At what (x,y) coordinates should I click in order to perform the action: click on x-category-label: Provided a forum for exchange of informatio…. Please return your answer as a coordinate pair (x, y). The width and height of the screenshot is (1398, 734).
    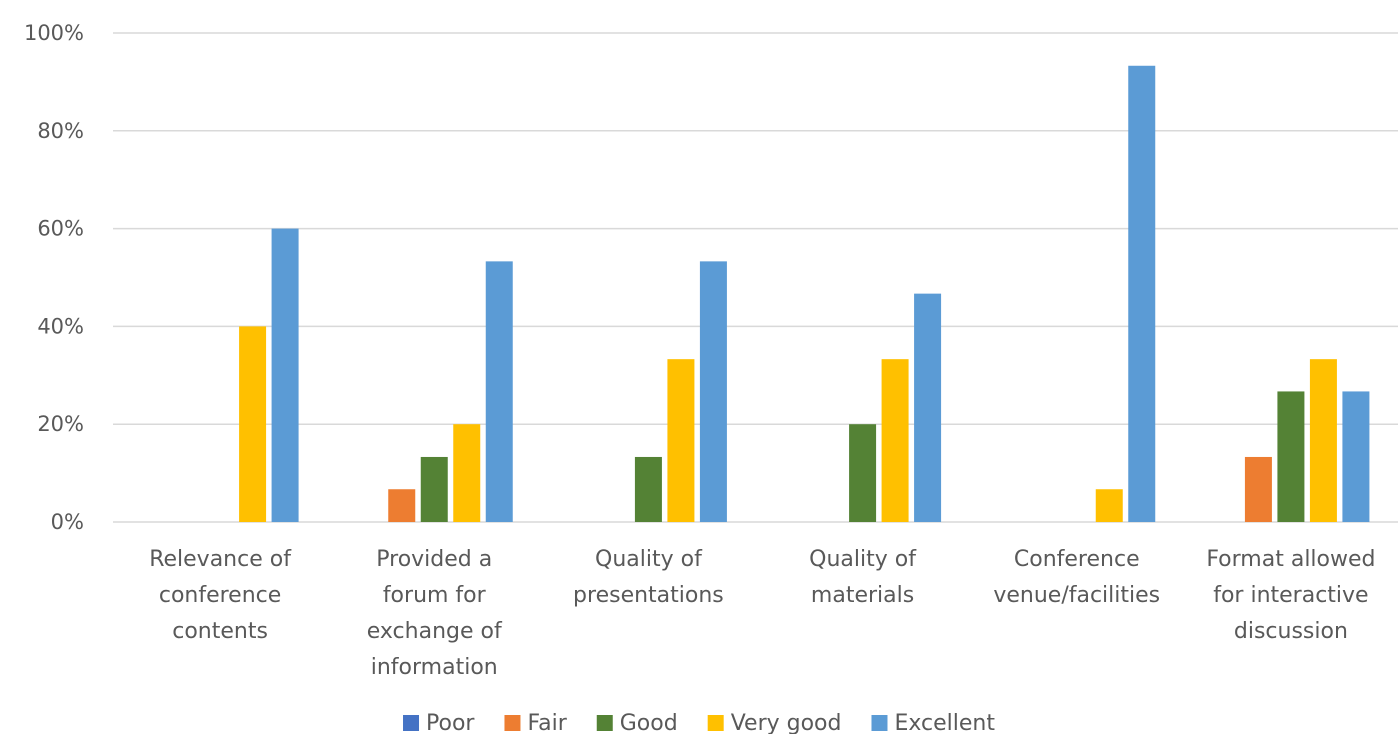
    Looking at the image, I should click on (435, 613).